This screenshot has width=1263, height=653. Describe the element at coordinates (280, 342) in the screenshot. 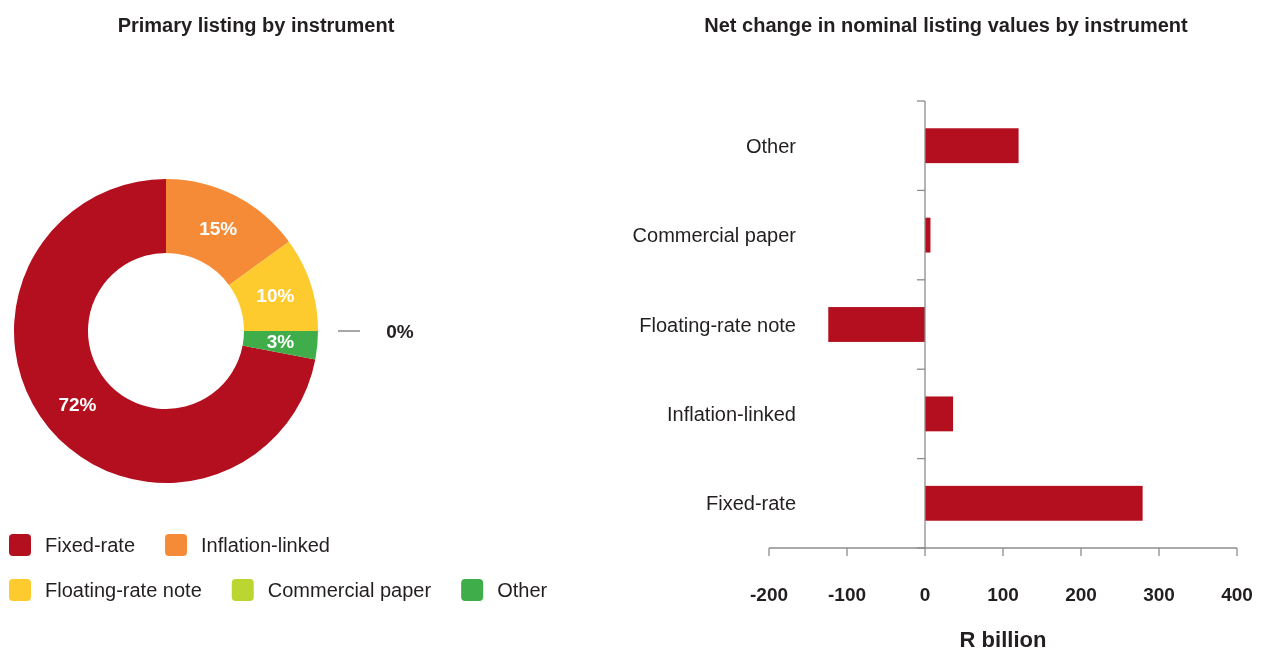

I see `data-label: 3%` at that location.